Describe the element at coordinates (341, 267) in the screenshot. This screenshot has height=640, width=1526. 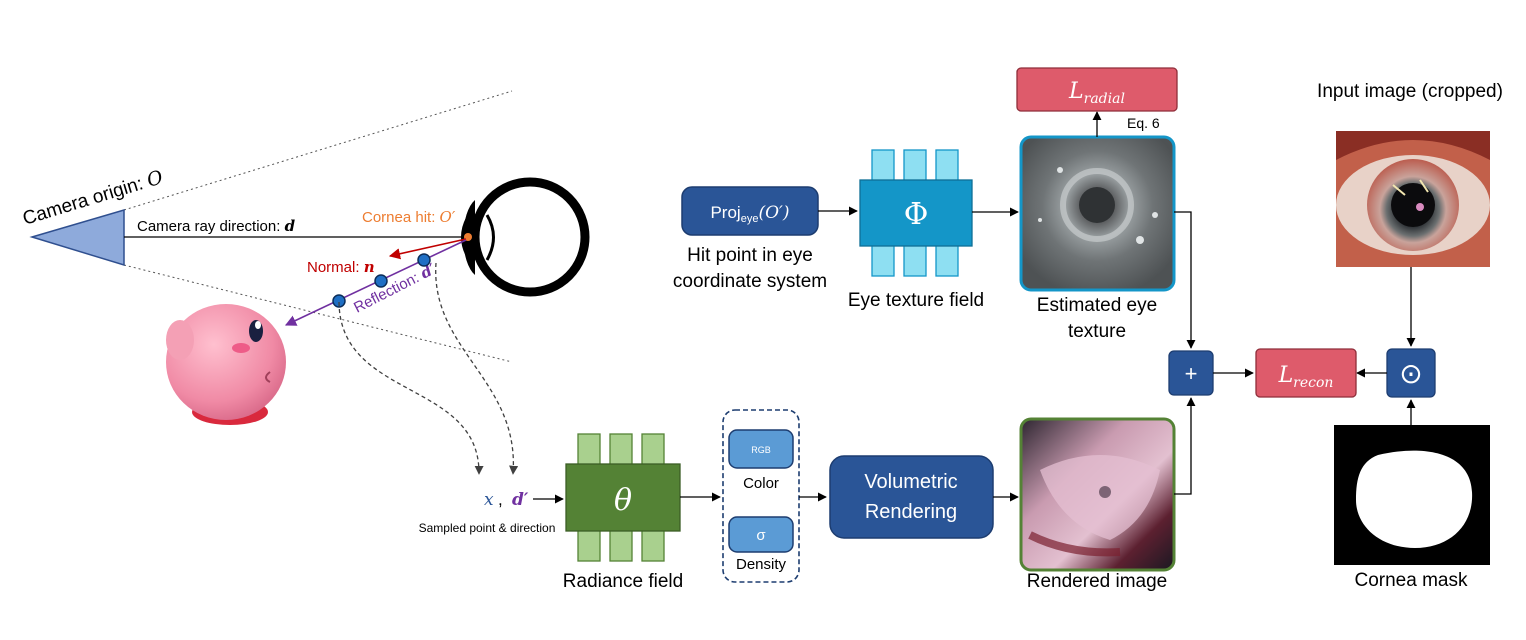
I see `normal-label: Normal: n` at that location.